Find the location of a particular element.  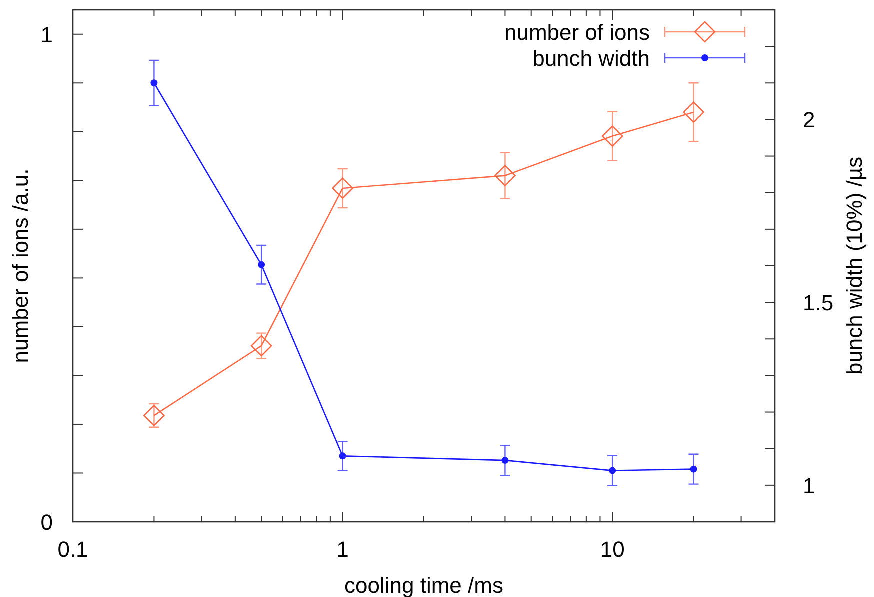

x-tick-label: 0.1 is located at coordinates (73, 549).